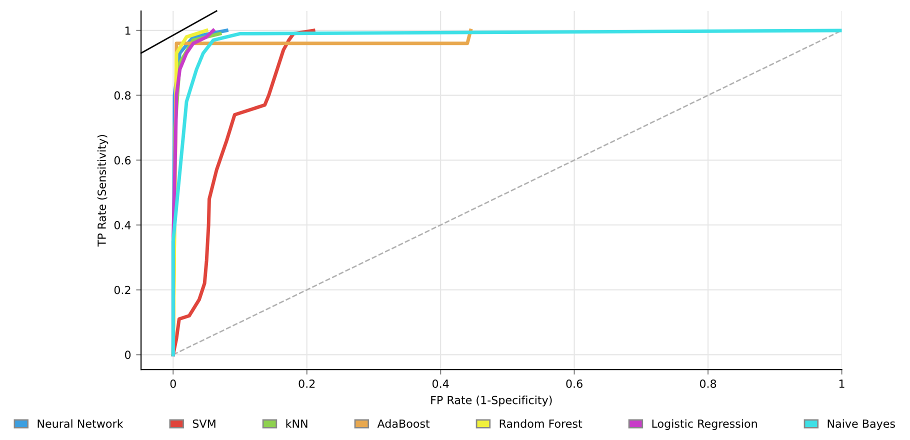 The image size is (910, 440). I want to click on x-tick-label: 0, so click(173, 384).